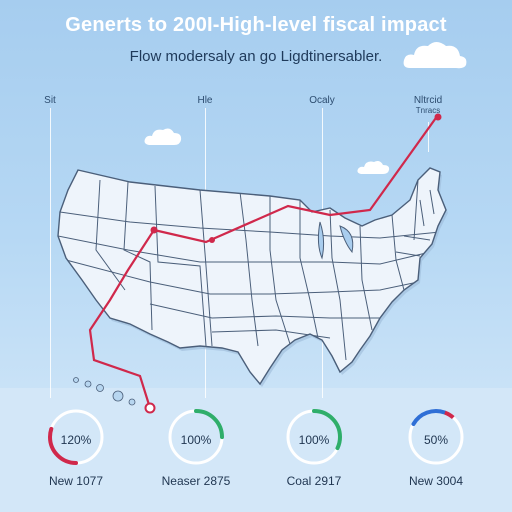  What do you see at coordinates (436, 440) in the screenshot?
I see `gauge-4-value: 50%` at bounding box center [436, 440].